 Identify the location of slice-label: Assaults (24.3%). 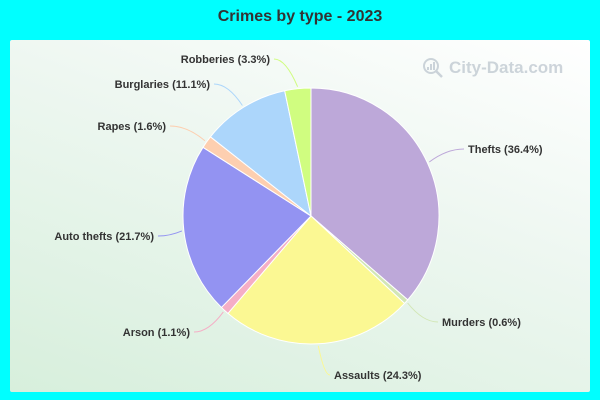
(378, 376).